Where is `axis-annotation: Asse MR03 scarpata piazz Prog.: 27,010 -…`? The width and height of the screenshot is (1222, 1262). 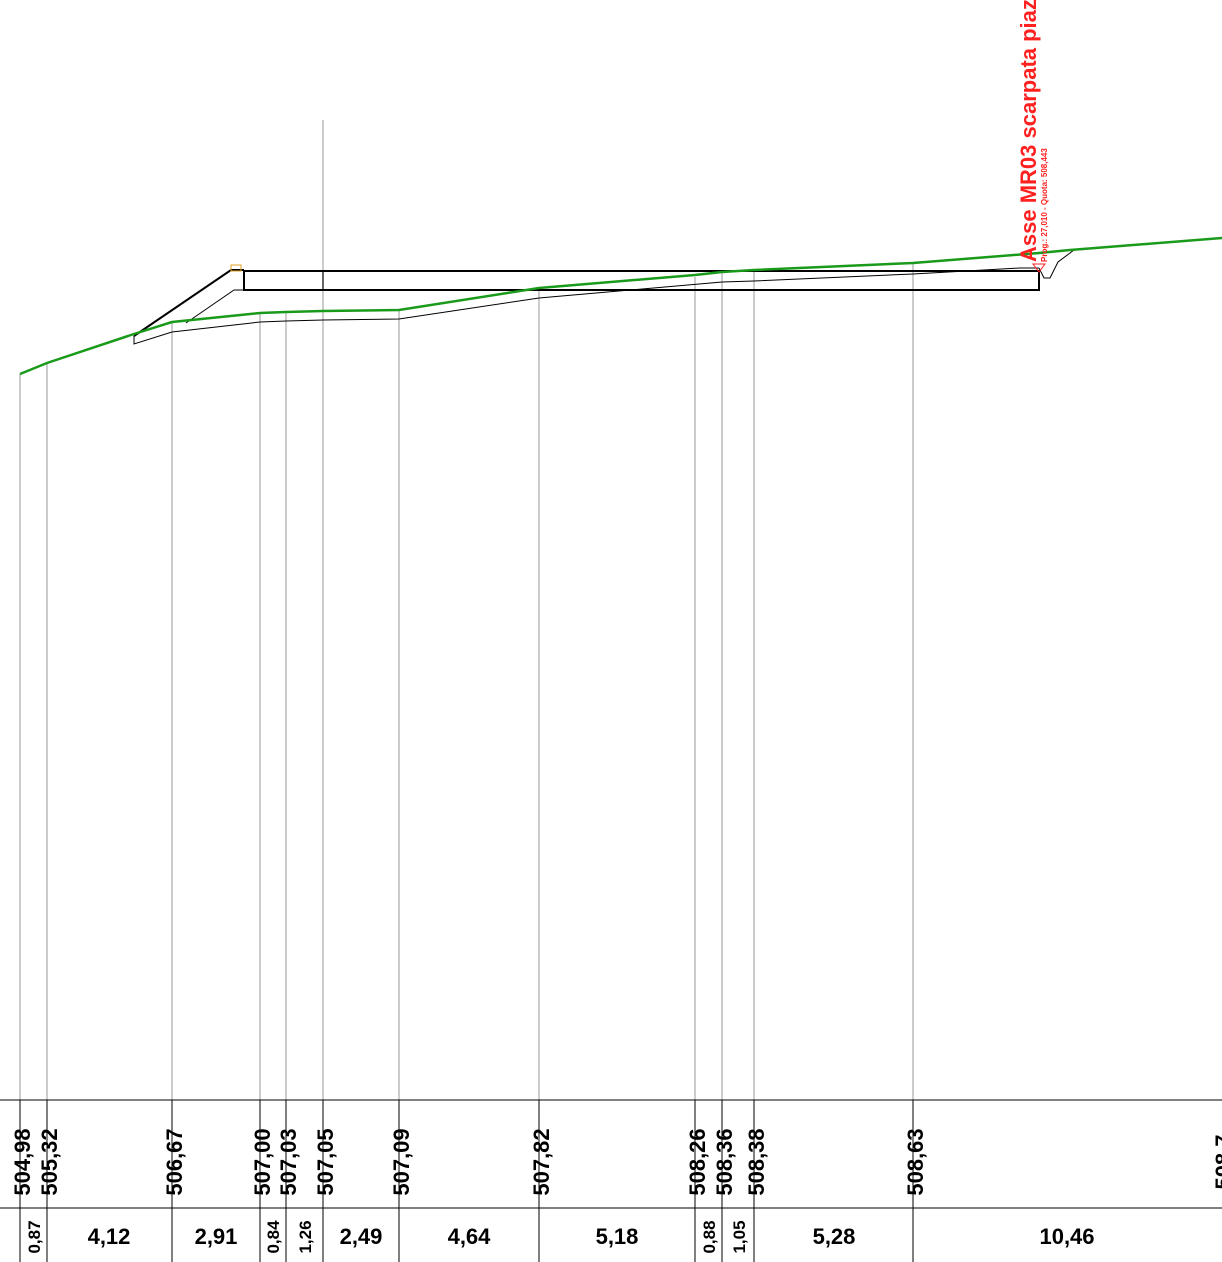
axis-annotation: Asse MR03 scarpata piazz Prog.: 27,010 -… is located at coordinates (1032, 136).